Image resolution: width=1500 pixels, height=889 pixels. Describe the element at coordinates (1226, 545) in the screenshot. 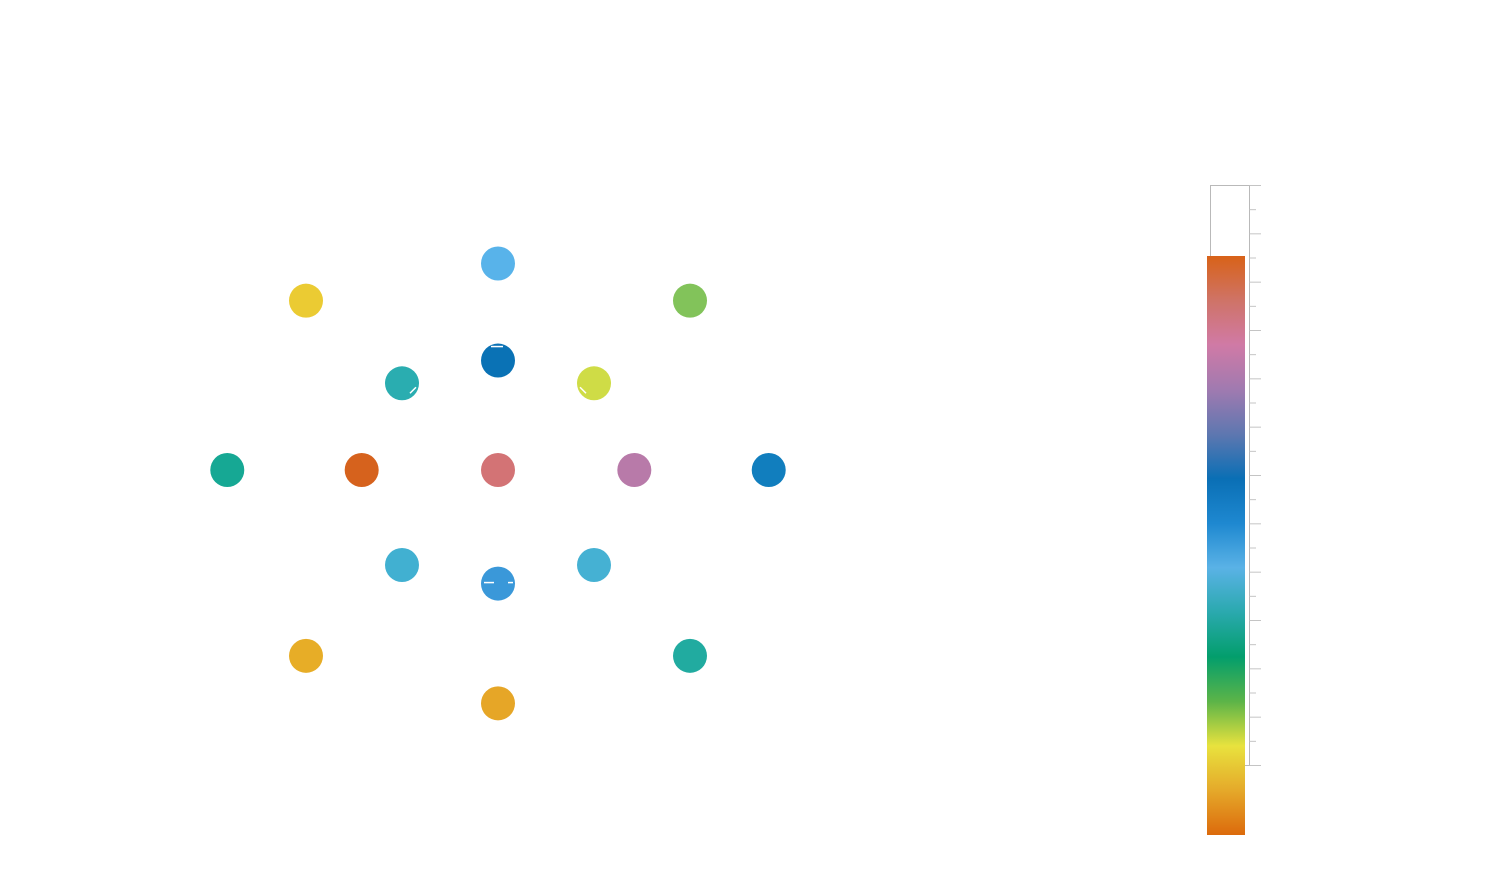

I see `colorbar-gradient` at that location.